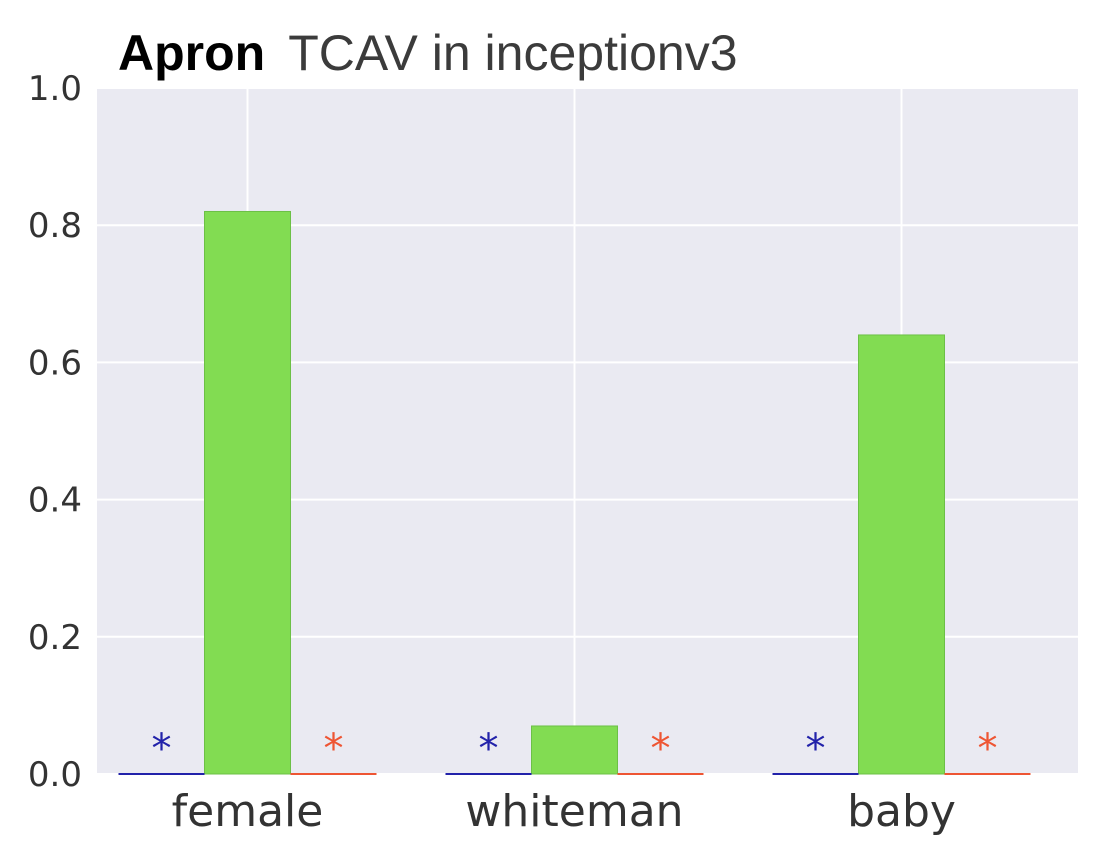 The height and width of the screenshot is (850, 1116). I want to click on y-tick-label-2: 0.4, so click(55, 501).